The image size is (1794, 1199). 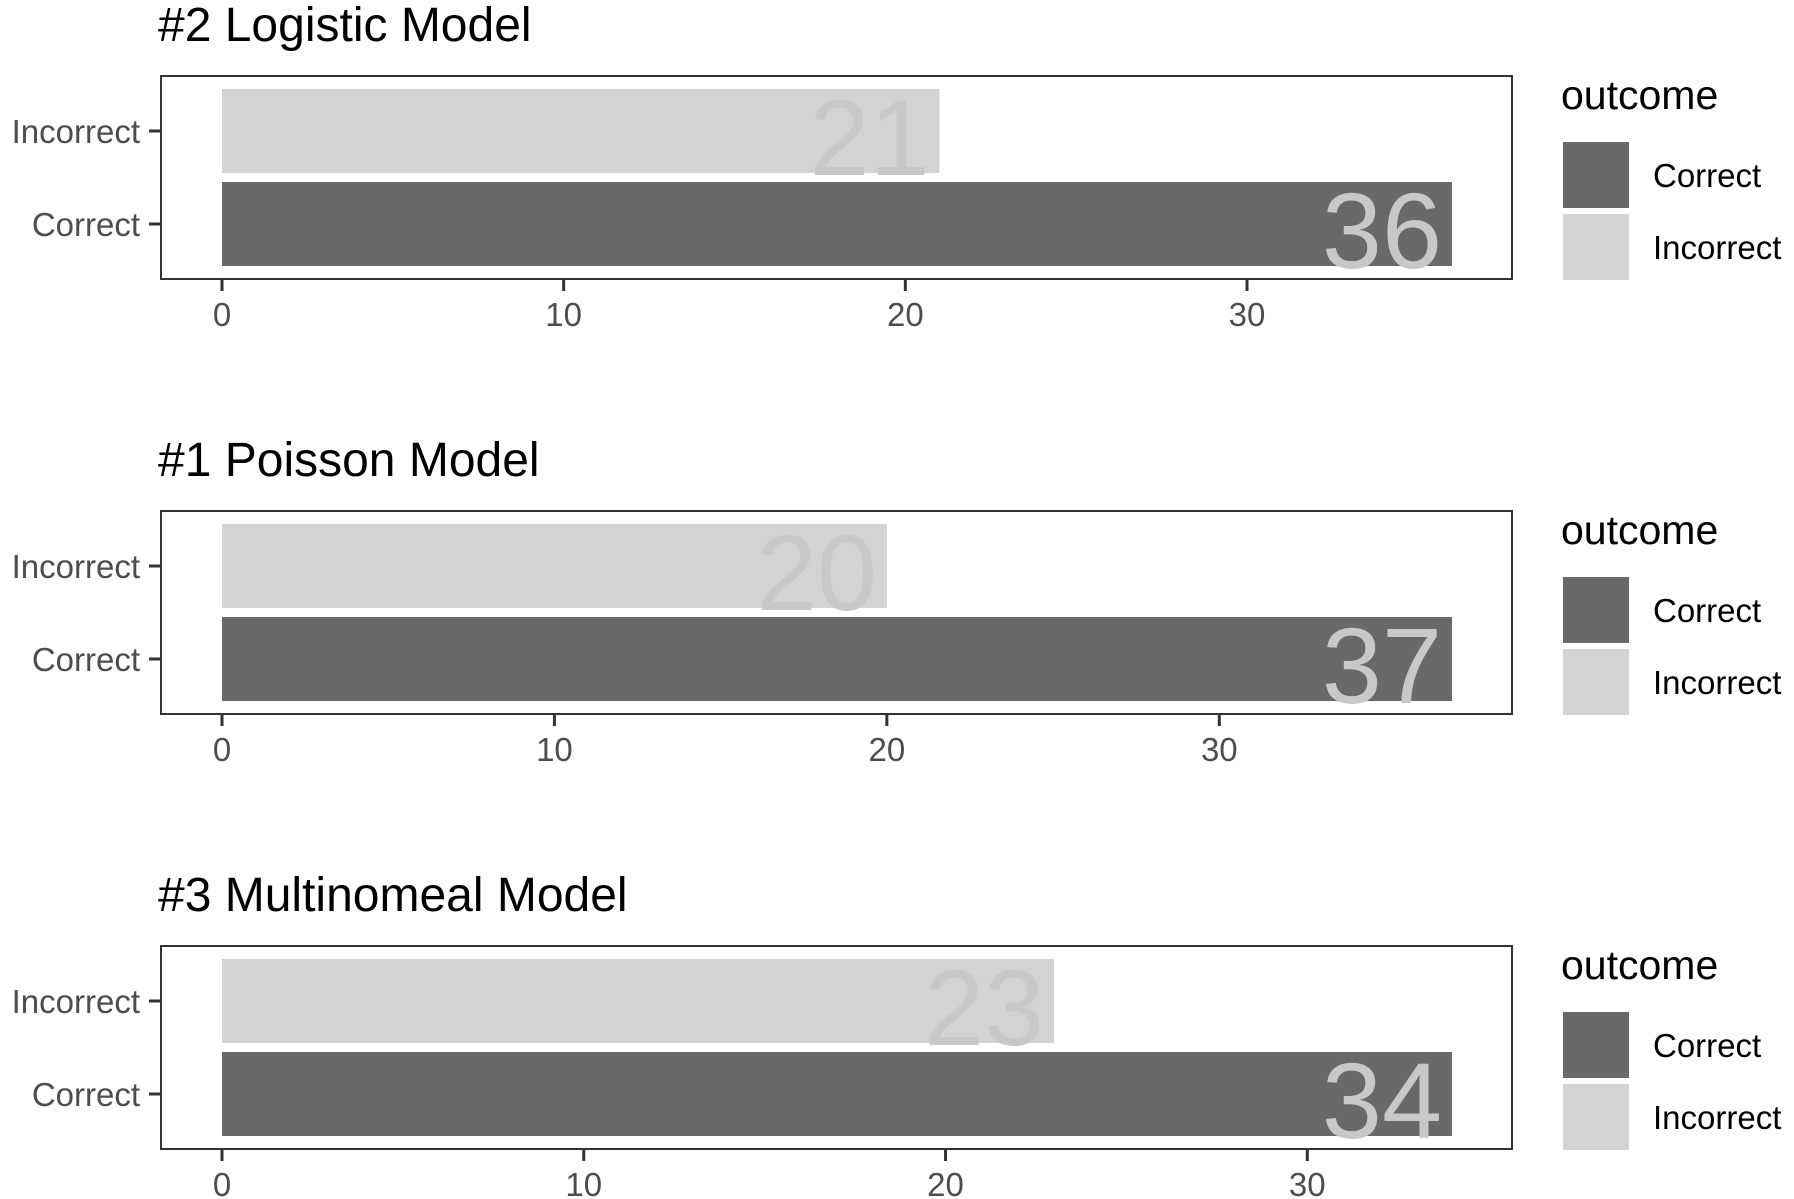 What do you see at coordinates (345, 26) in the screenshot?
I see `logistic-chart-title: #2 Logistic Model` at bounding box center [345, 26].